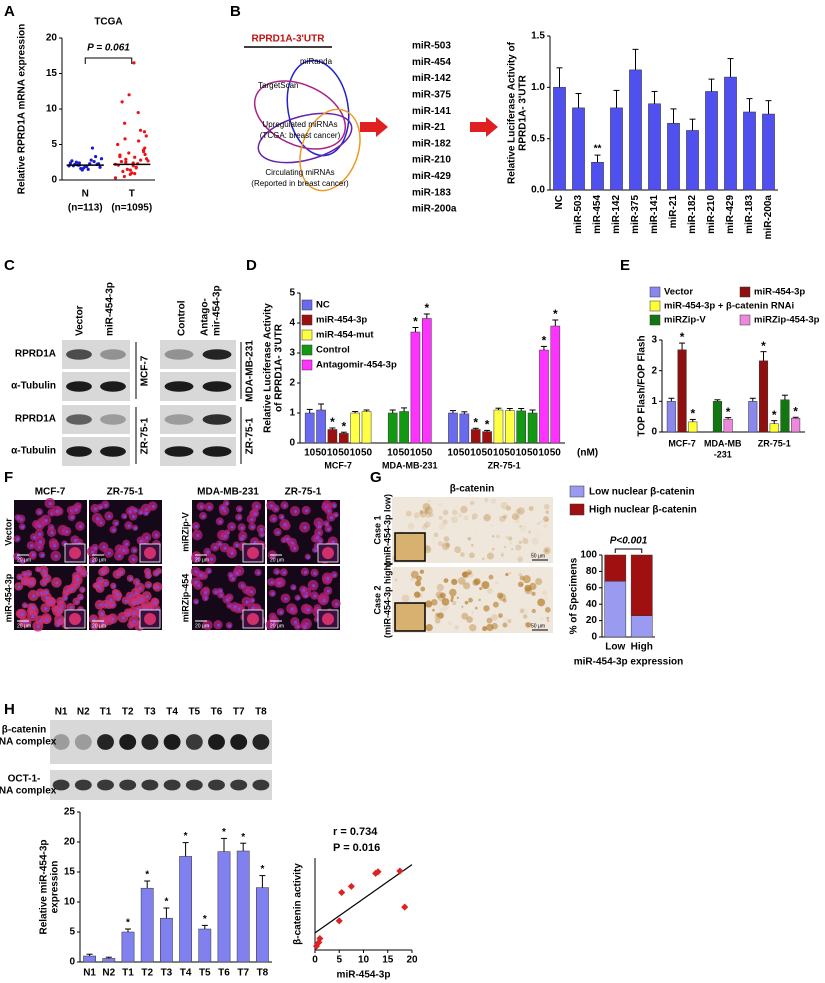 The height and width of the screenshot is (983, 825). Describe the element at coordinates (52, 38) in the screenshot. I see `y-tick-label: 20` at that location.